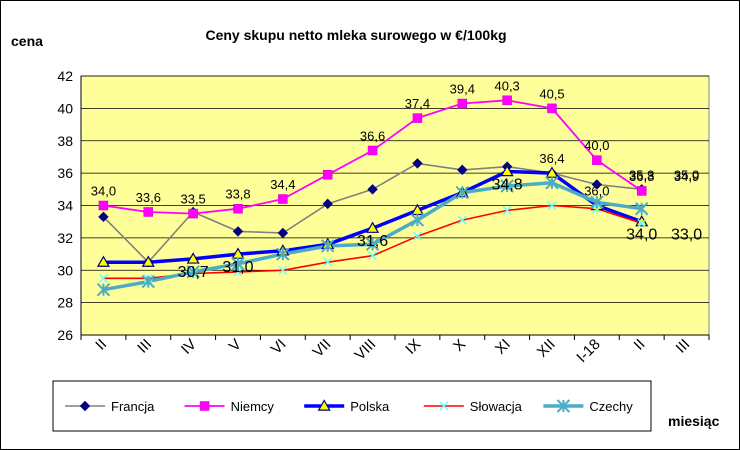  I want to click on x-tick-label: V, so click(235, 345).